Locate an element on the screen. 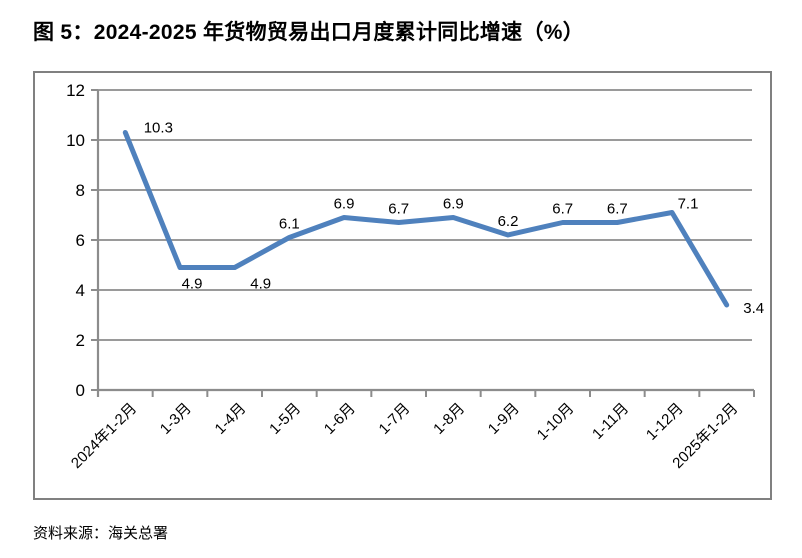 The image size is (802, 558). data-point-label: 10.3 is located at coordinates (158, 128).